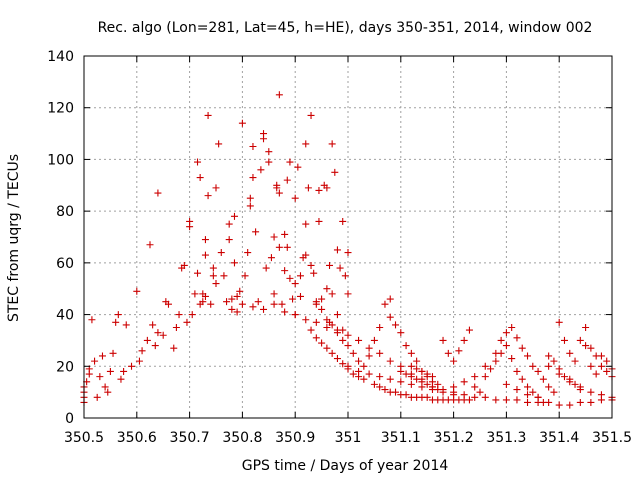 Image resolution: width=640 pixels, height=480 pixels. Describe the element at coordinates (69, 419) in the screenshot. I see `y-tick-label: 0` at that location.